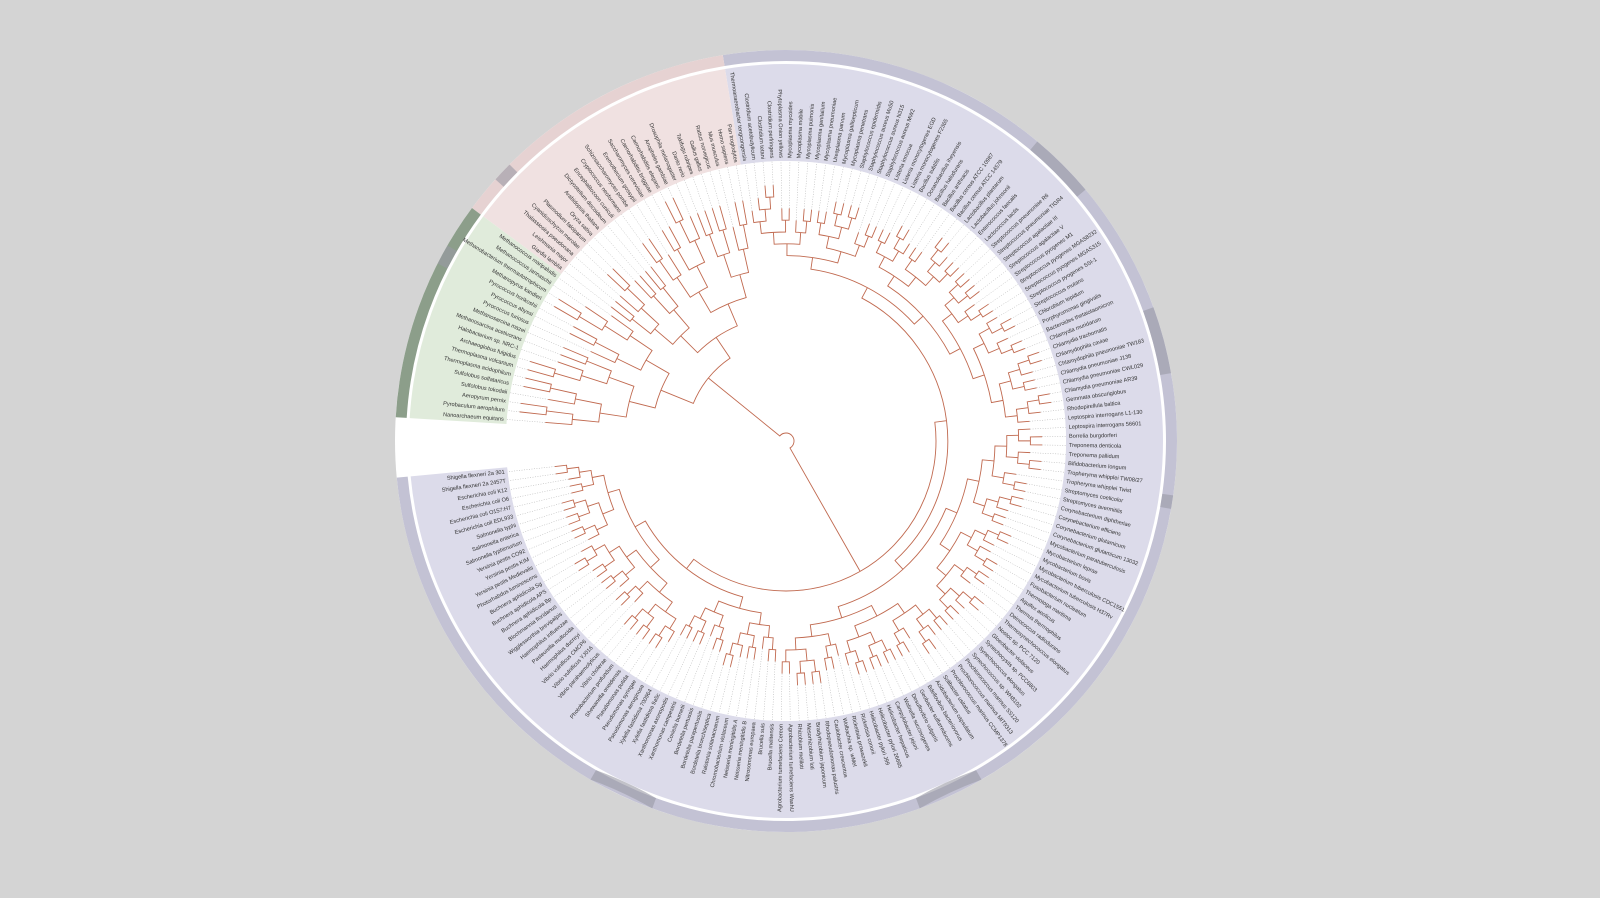 Image resolution: width=1600 pixels, height=898 pixels. What do you see at coordinates (473, 417) in the screenshot?
I see `leaf-label: Nanoarchaeum equitans` at bounding box center [473, 417].